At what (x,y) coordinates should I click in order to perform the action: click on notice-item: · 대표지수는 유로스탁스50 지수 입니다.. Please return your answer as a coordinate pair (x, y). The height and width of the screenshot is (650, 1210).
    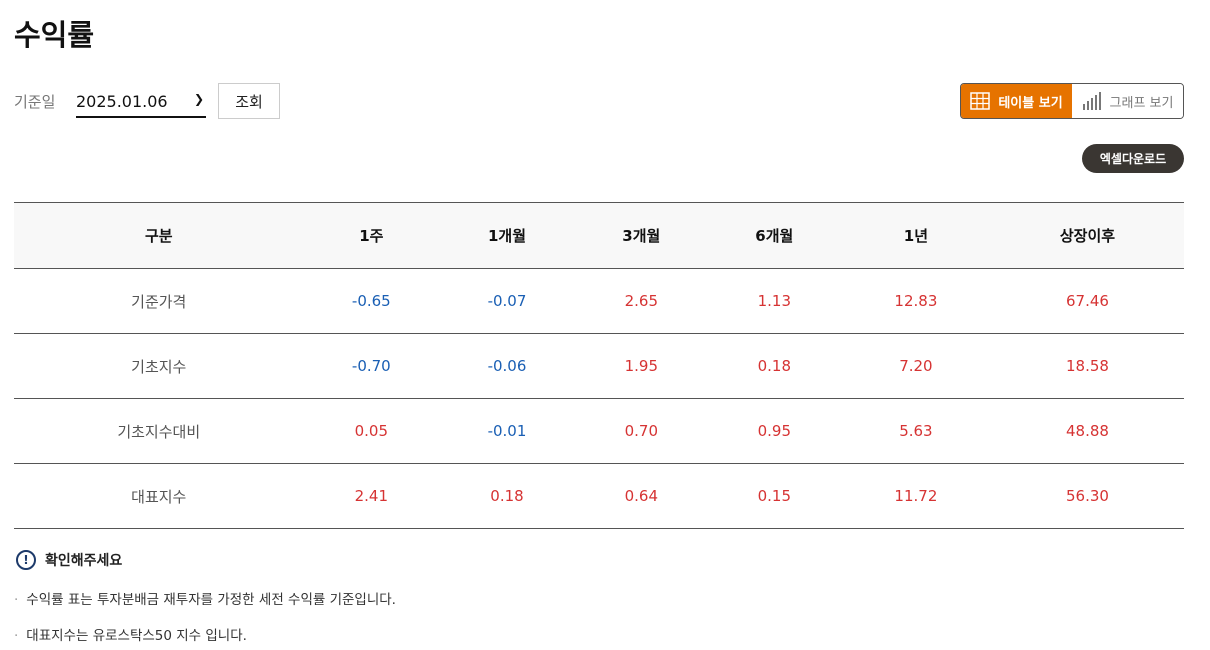
    Looking at the image, I should click on (130, 636).